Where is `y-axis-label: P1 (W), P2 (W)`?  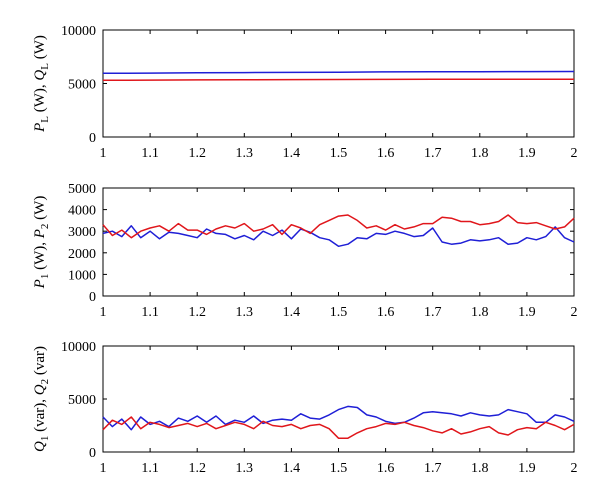 y-axis-label: P1 (W), P2 (W) is located at coordinates (41, 243).